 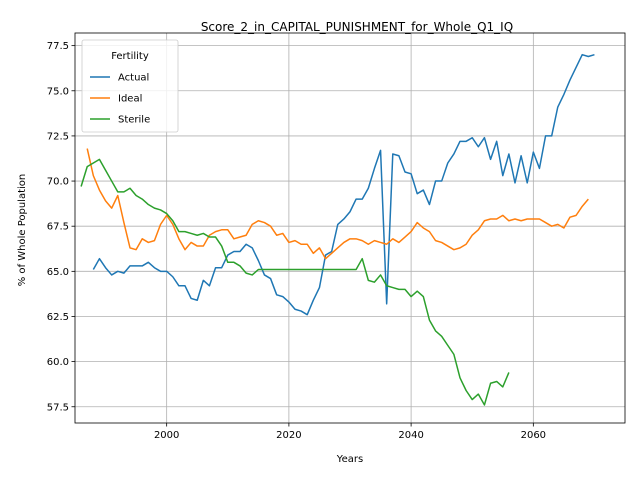 What do you see at coordinates (58, 136) in the screenshot?
I see `y-tick-label: 72.5` at bounding box center [58, 136].